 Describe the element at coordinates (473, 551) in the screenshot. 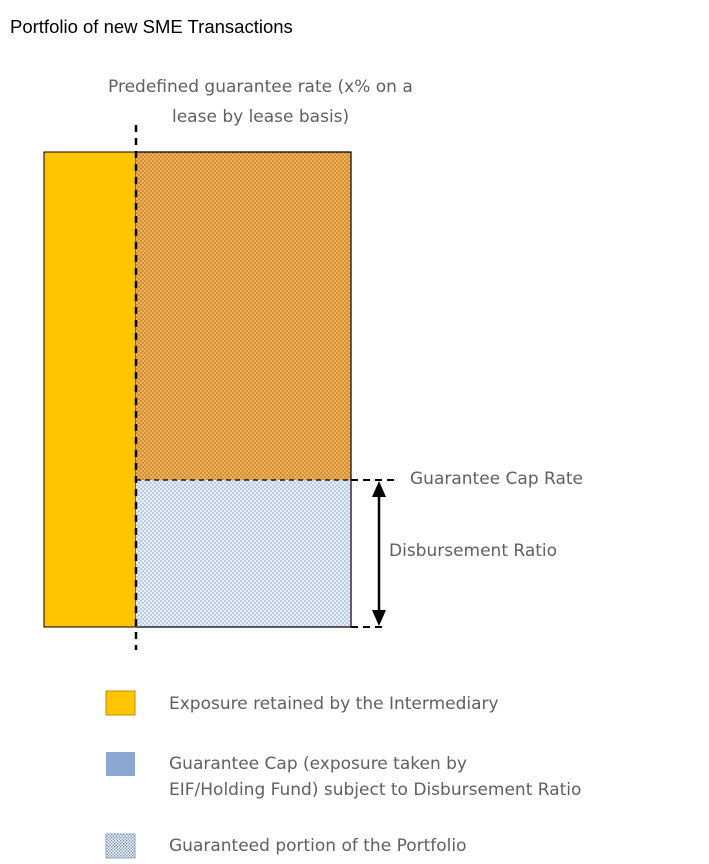

I see `disbursement-ratio-label: Disbursement Ratio` at that location.